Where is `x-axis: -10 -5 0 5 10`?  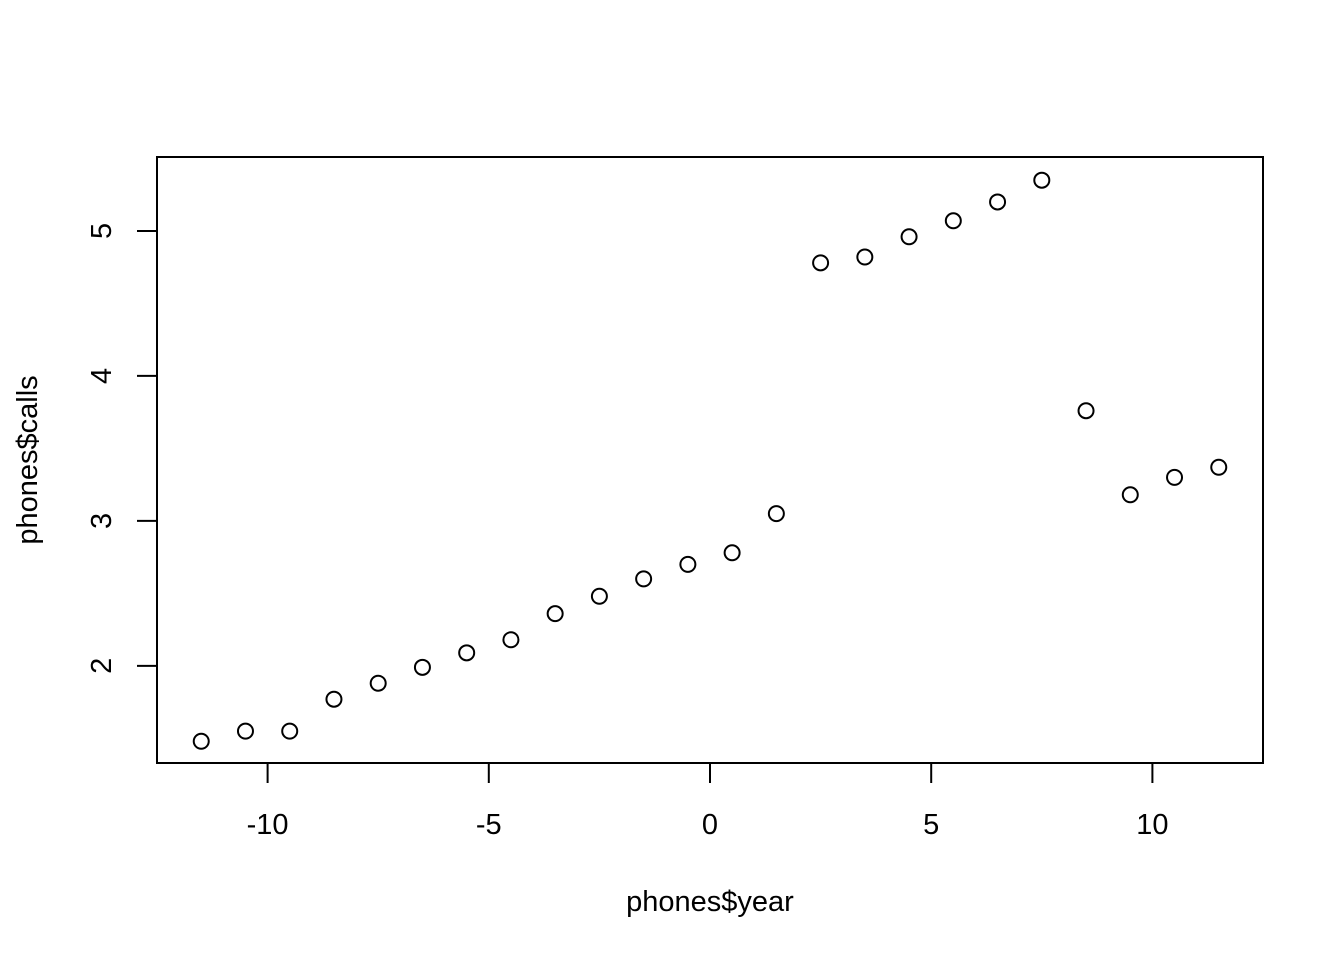
x-axis: -10 -5 0 5 10 is located at coordinates (708, 801).